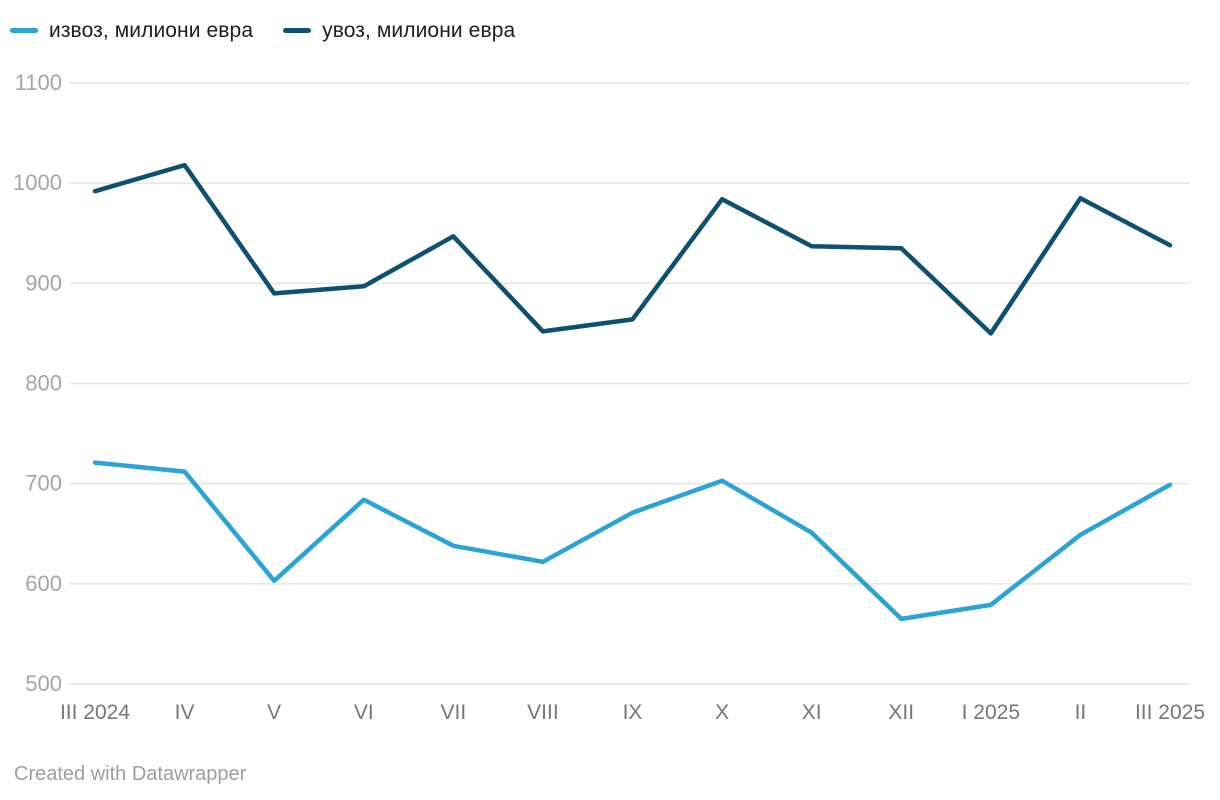 This screenshot has height=800, width=1220. What do you see at coordinates (43, 483) in the screenshot?
I see `y-tick-label-700: 700` at bounding box center [43, 483].